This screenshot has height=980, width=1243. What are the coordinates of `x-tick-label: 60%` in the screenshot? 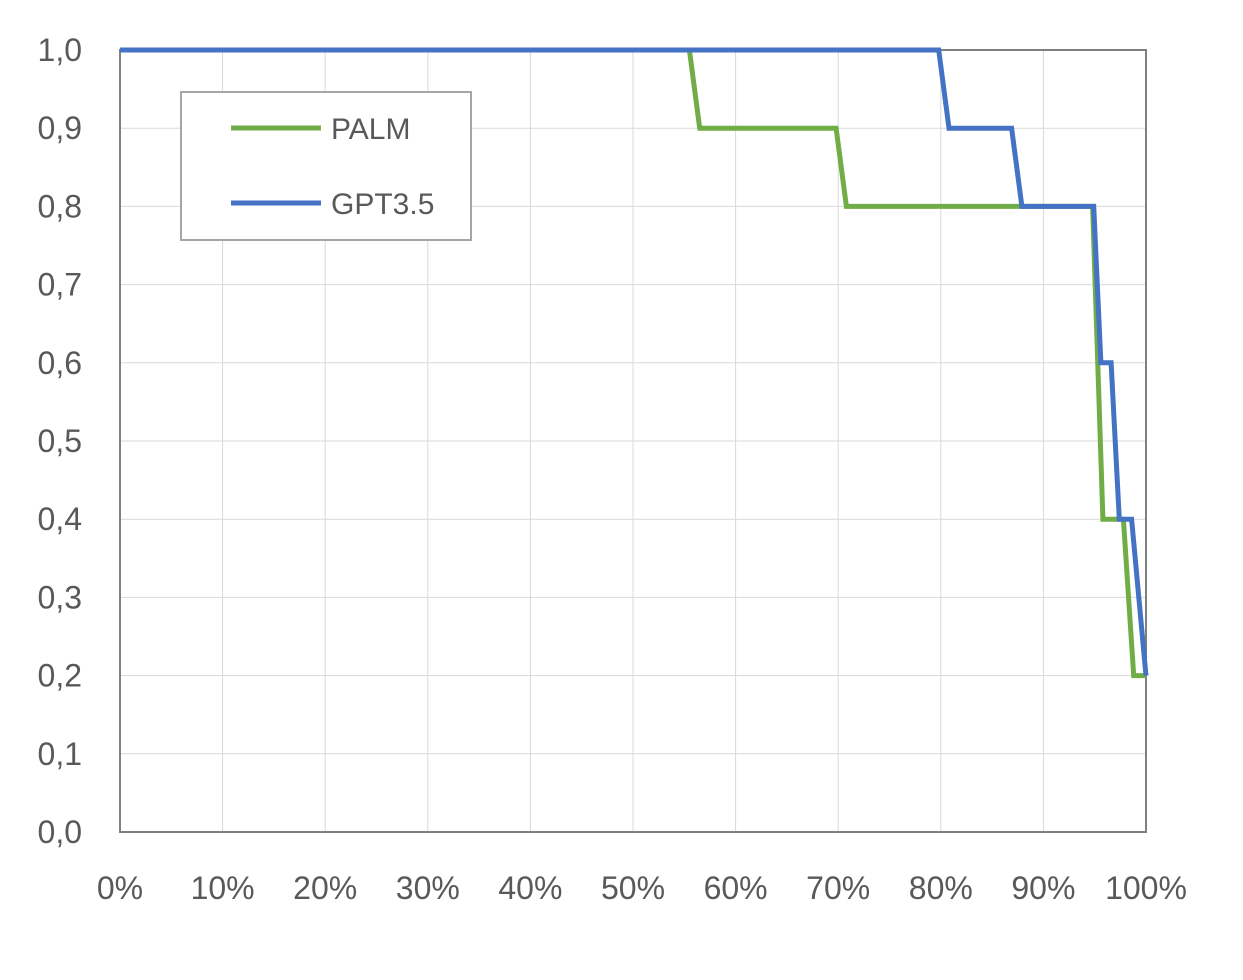 It's located at (736, 888).